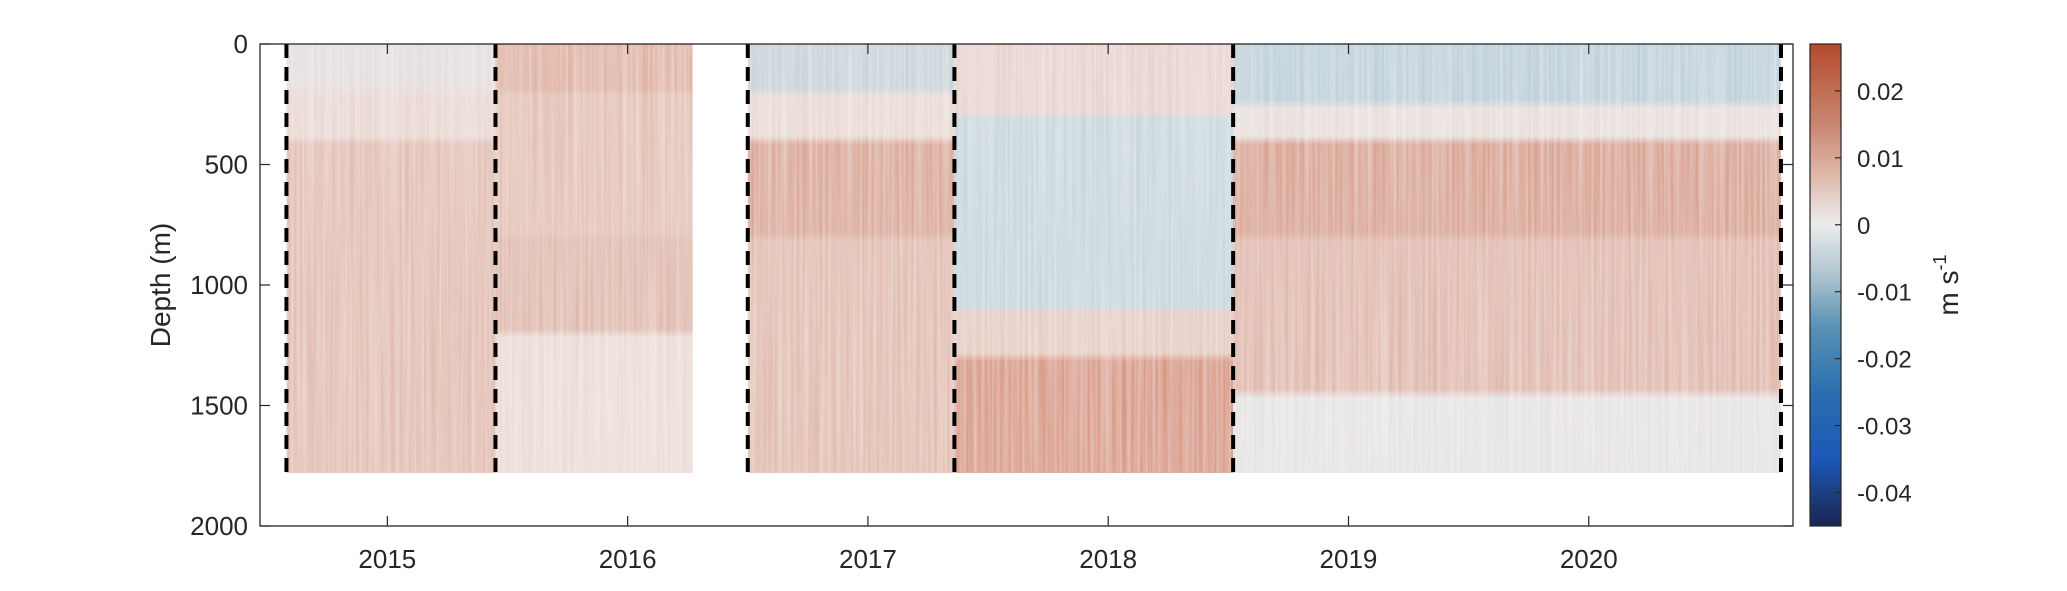 The width and height of the screenshot is (2067, 591). I want to click on colorbar-tick-label-3: -0.01, so click(1884, 293).